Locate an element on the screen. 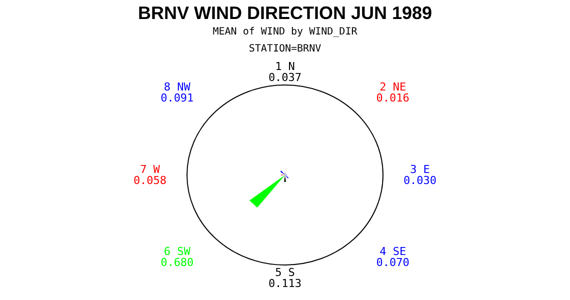 Image resolution: width=570 pixels, height=300 pixels. category-label: 3 E is located at coordinates (420, 169).